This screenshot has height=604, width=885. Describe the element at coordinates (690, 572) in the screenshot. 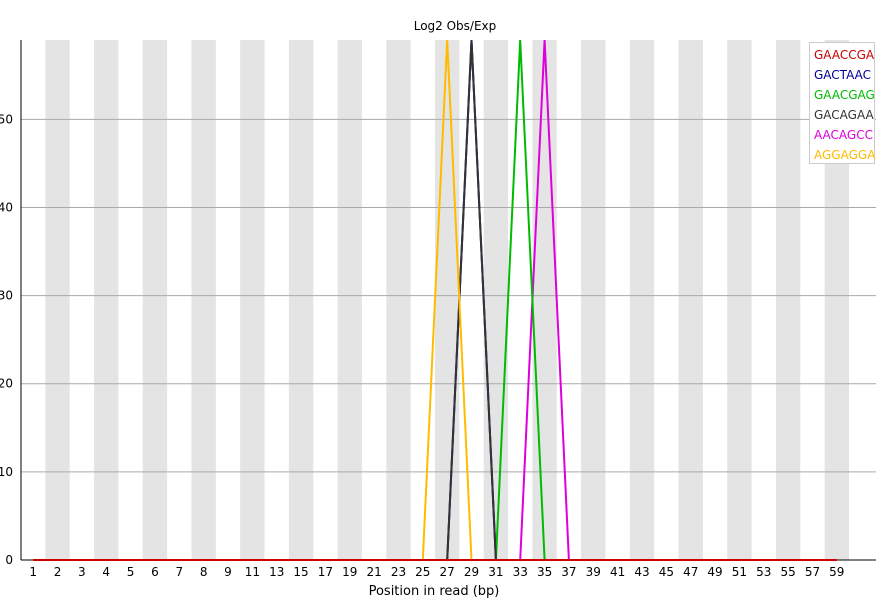

I see `x-tick-label: 47` at that location.